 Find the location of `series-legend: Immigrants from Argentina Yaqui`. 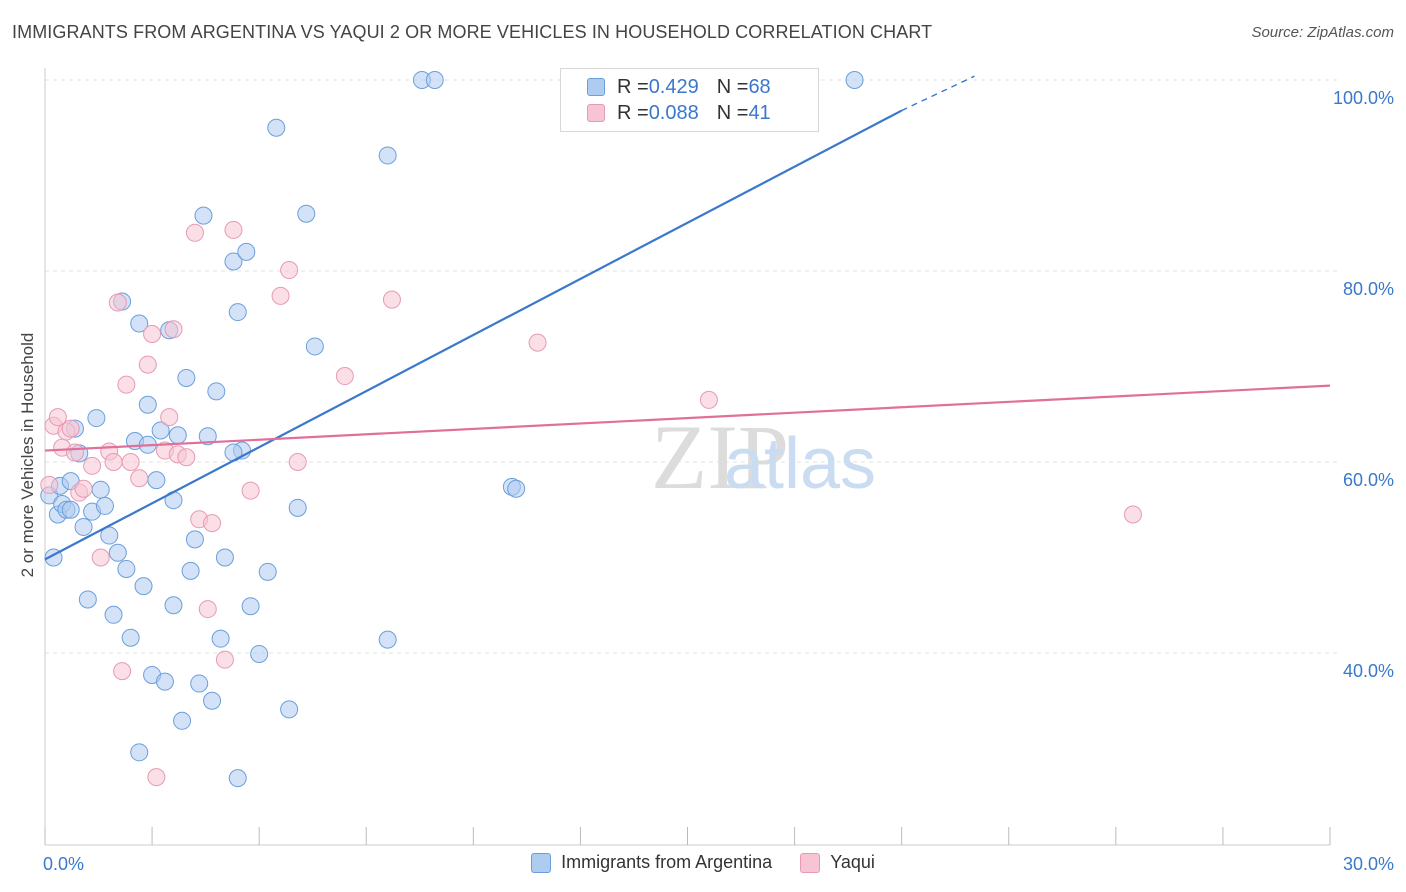

series-legend: Immigrants from Argentina Yaqui is located at coordinates (703, 862).